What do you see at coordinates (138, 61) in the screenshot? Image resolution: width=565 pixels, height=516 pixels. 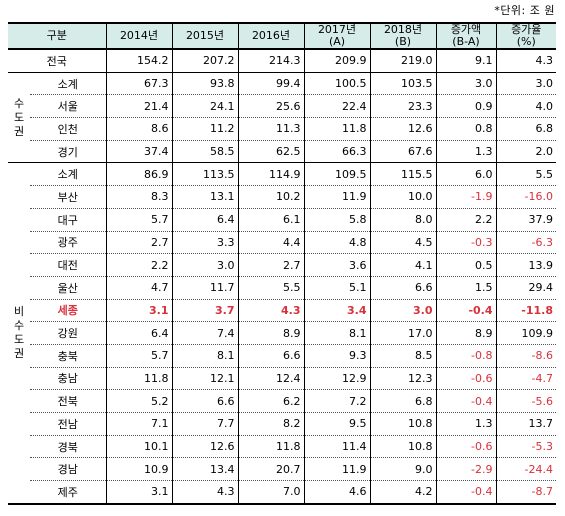 I see `cell-col-1: 154.2` at bounding box center [138, 61].